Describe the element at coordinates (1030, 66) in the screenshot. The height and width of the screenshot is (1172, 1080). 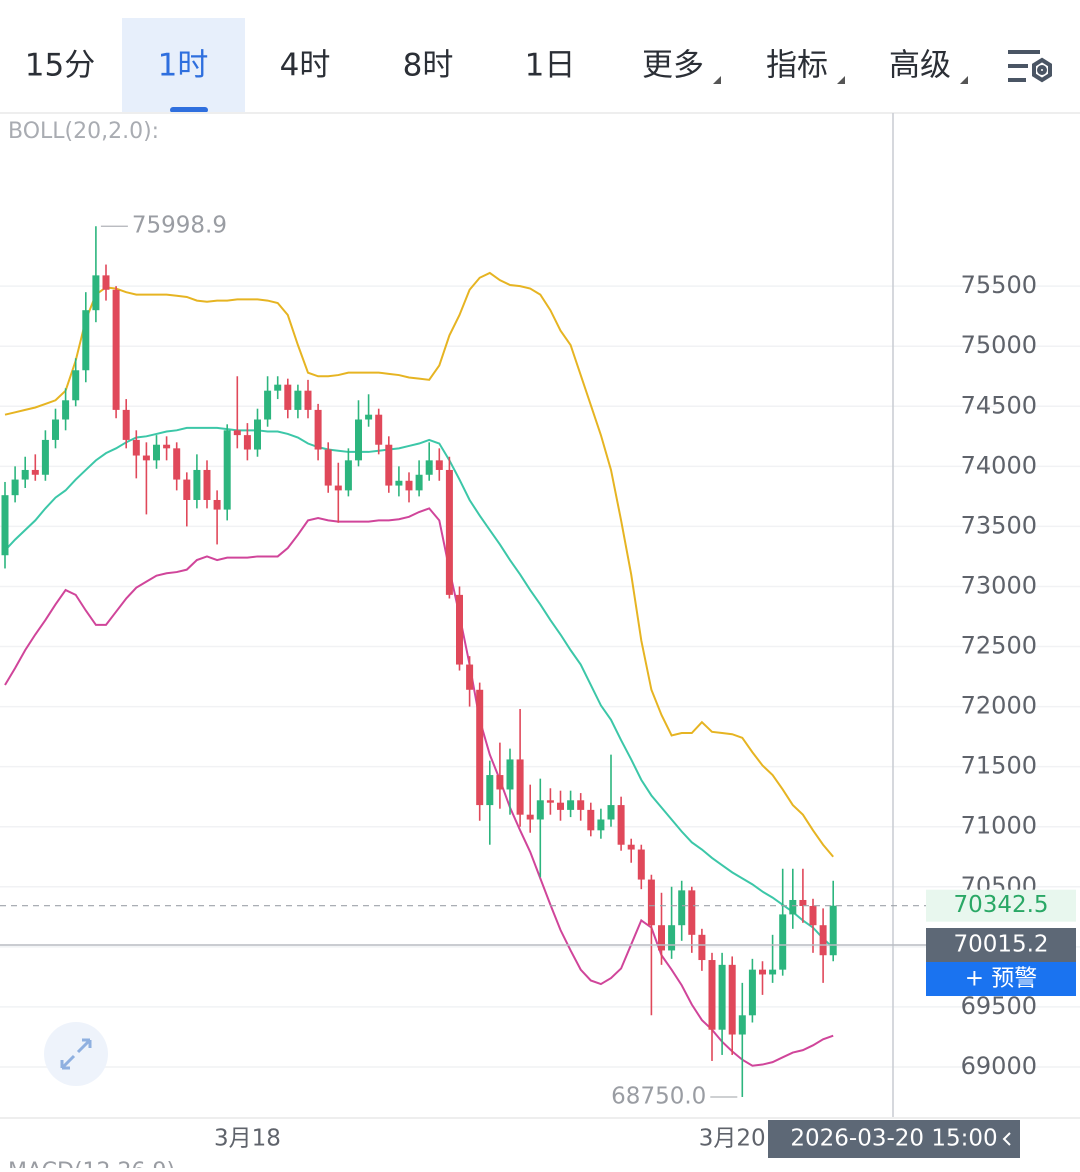
I see `settings-icon` at that location.